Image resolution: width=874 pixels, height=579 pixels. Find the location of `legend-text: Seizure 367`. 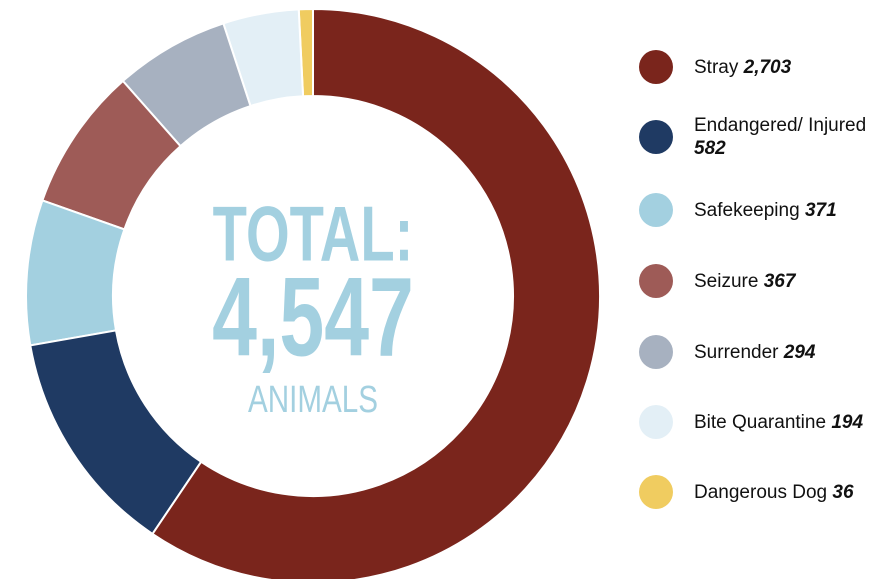

legend-text: Seizure 367 is located at coordinates (781, 281).